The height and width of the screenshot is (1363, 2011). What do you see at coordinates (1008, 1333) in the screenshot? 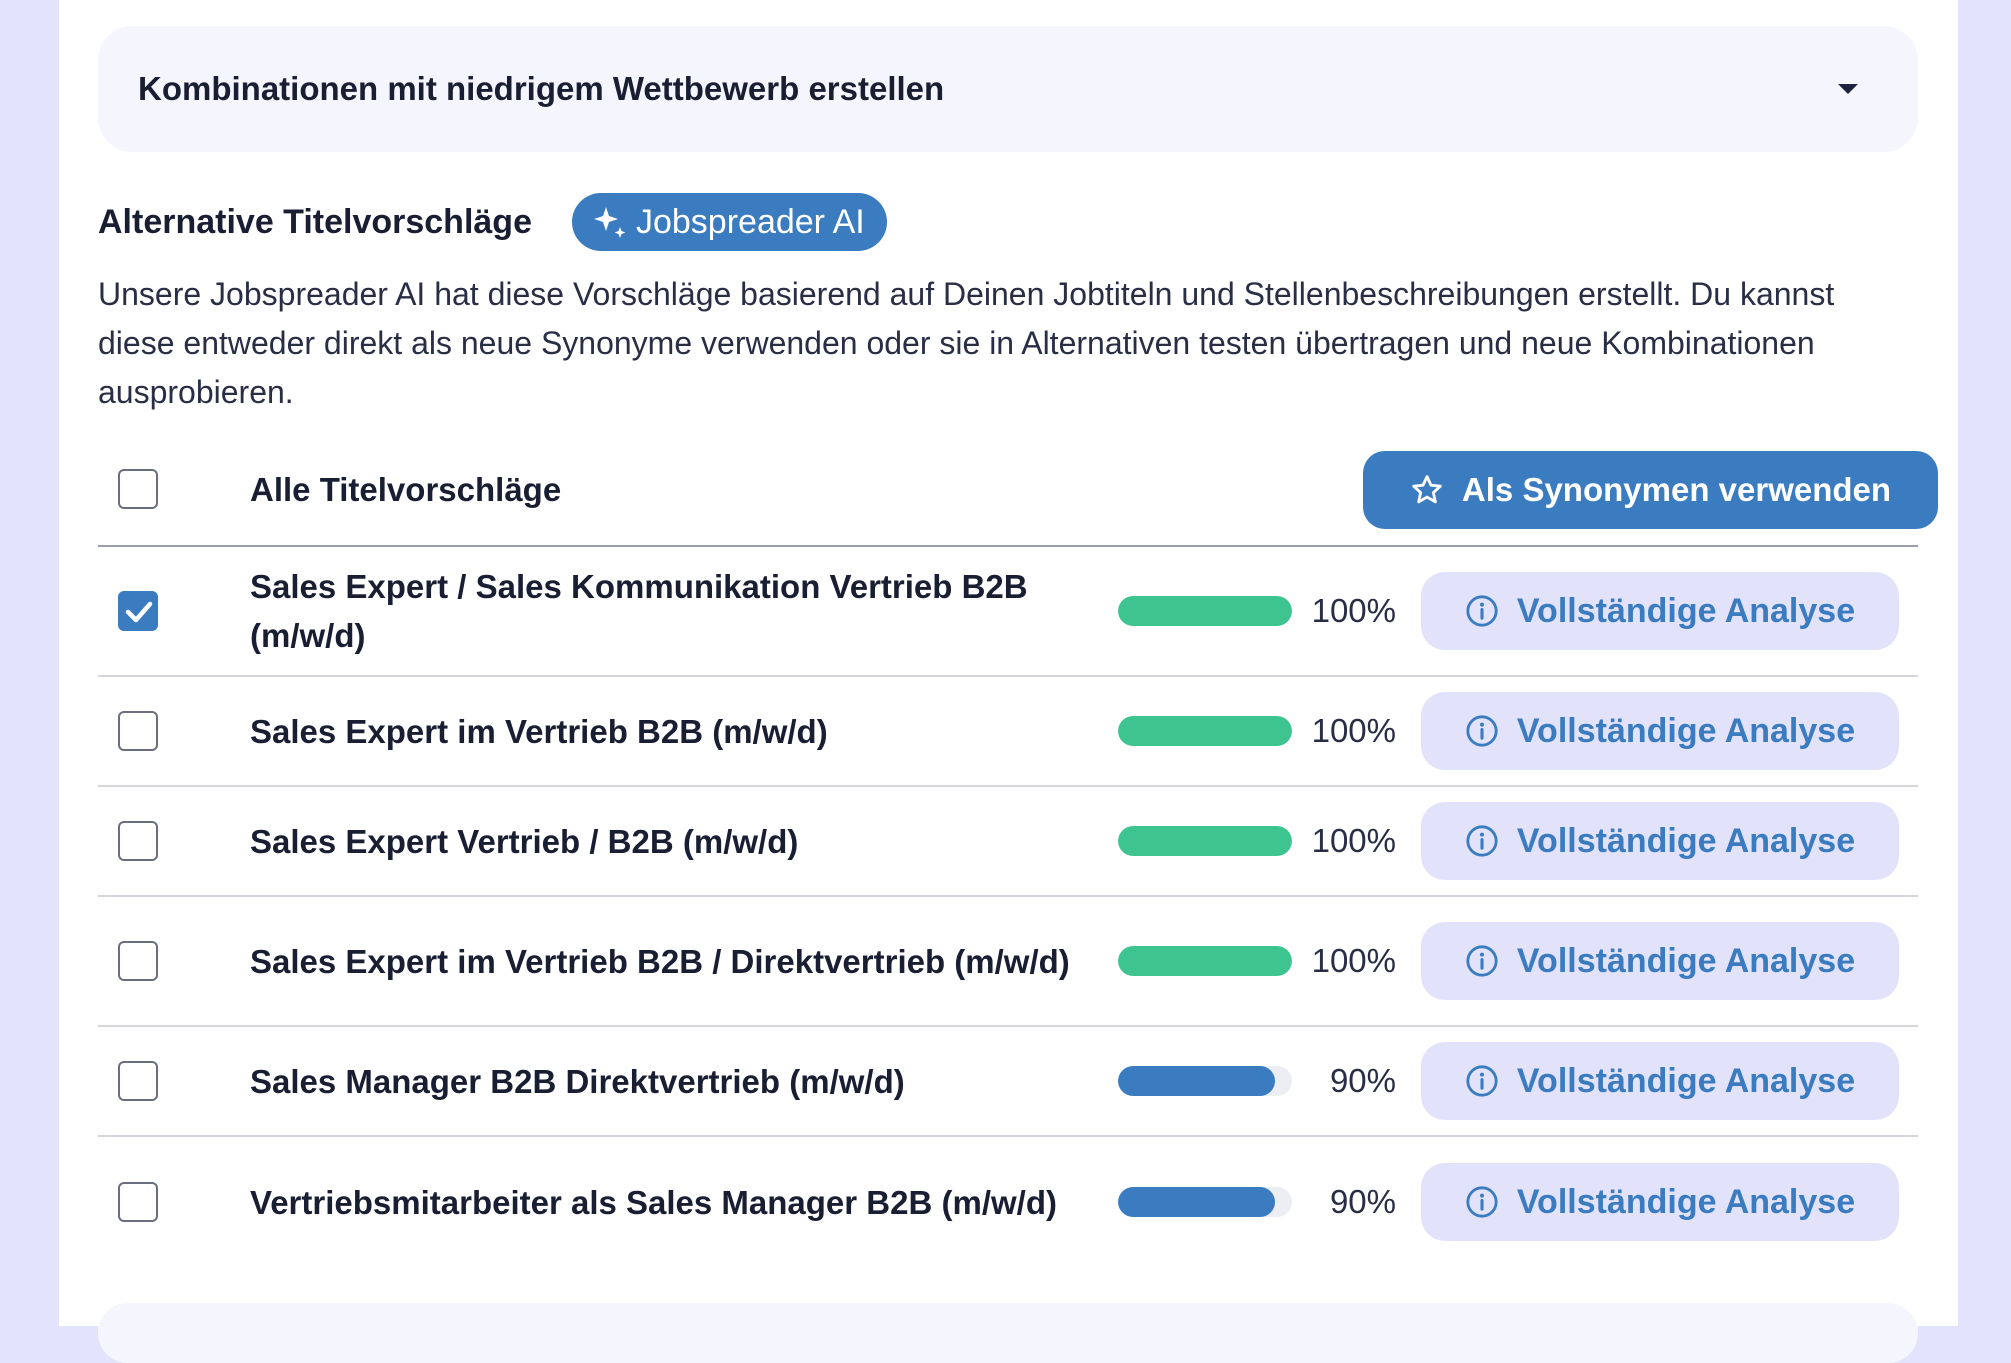
I see `next-accordion` at bounding box center [1008, 1333].